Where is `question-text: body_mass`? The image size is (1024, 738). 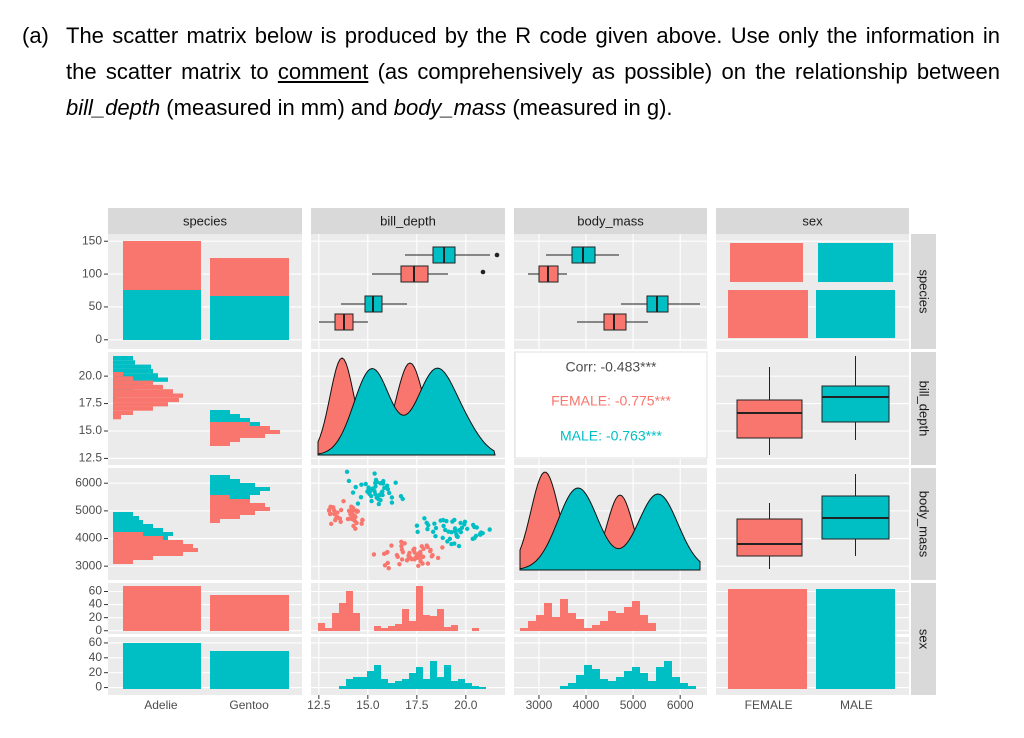 question-text: body_mass is located at coordinates (450, 107).